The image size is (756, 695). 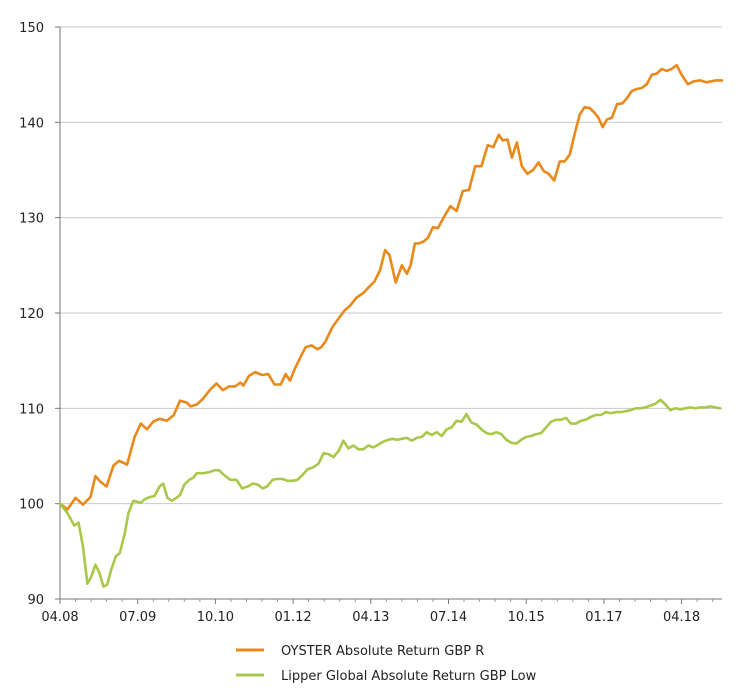 What do you see at coordinates (35, 600) in the screenshot?
I see `y-tick-label: 90` at bounding box center [35, 600].